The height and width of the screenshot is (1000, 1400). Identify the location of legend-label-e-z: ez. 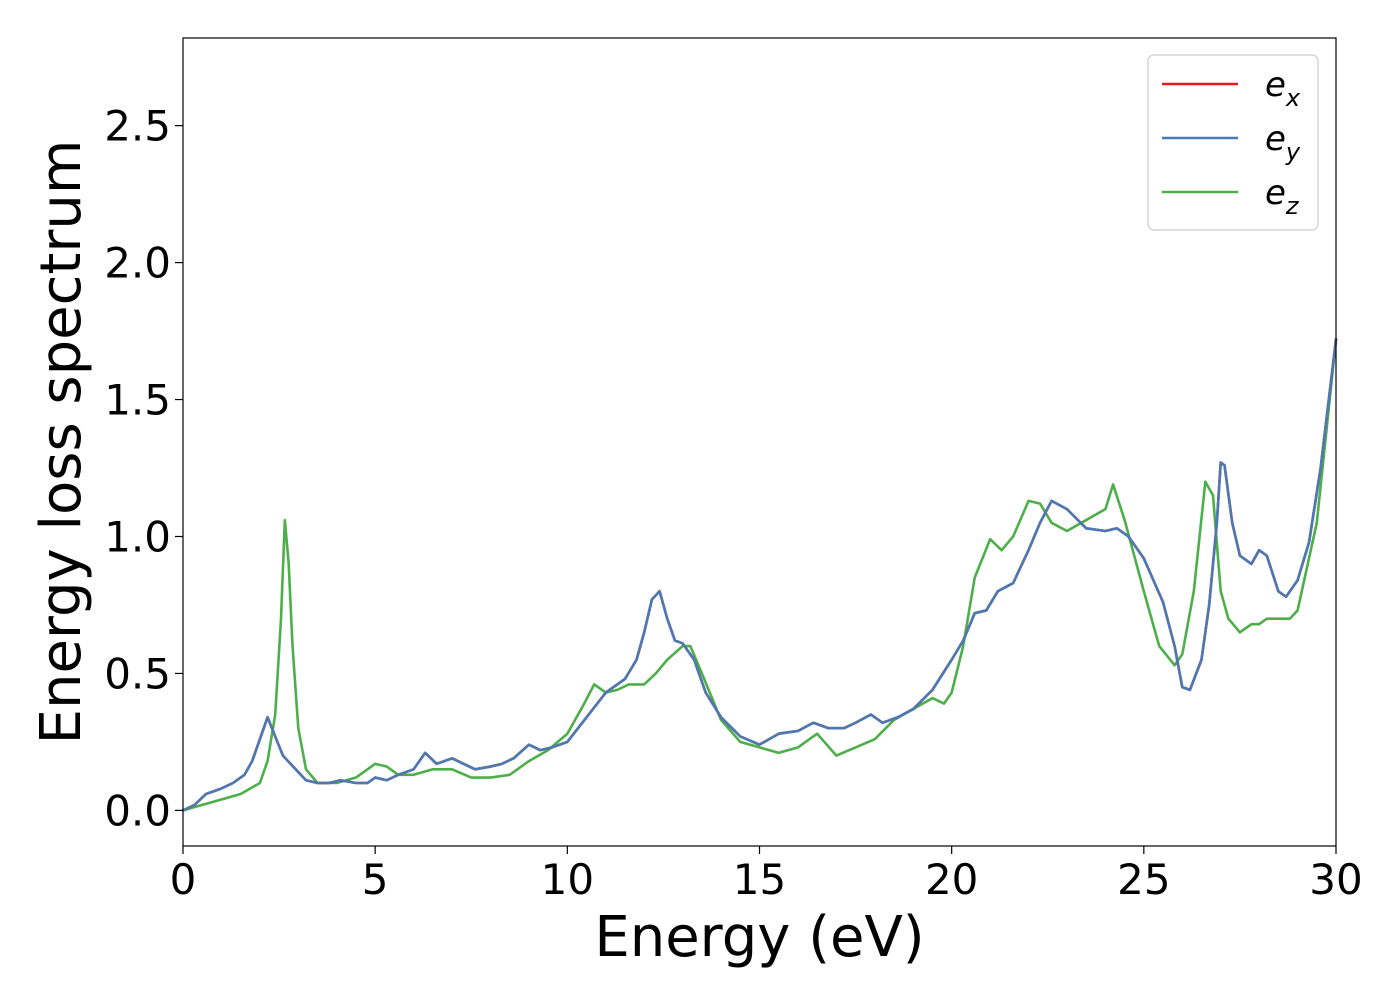
(1282, 196).